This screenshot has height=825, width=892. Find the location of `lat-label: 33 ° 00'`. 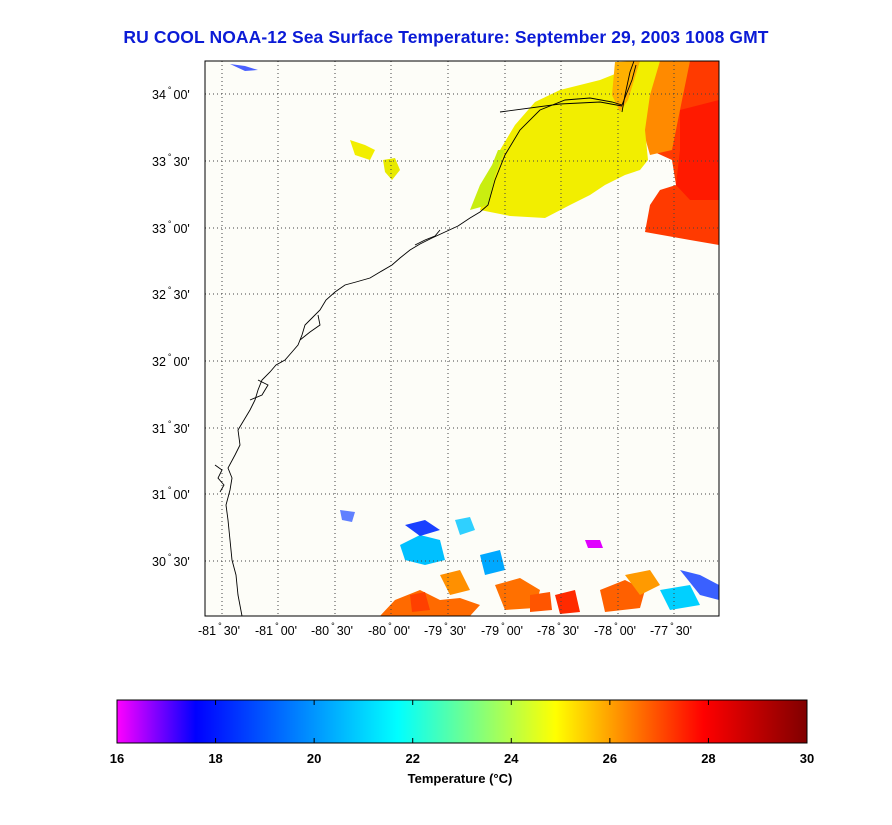

lat-label: 33 ° 00' is located at coordinates (171, 227).